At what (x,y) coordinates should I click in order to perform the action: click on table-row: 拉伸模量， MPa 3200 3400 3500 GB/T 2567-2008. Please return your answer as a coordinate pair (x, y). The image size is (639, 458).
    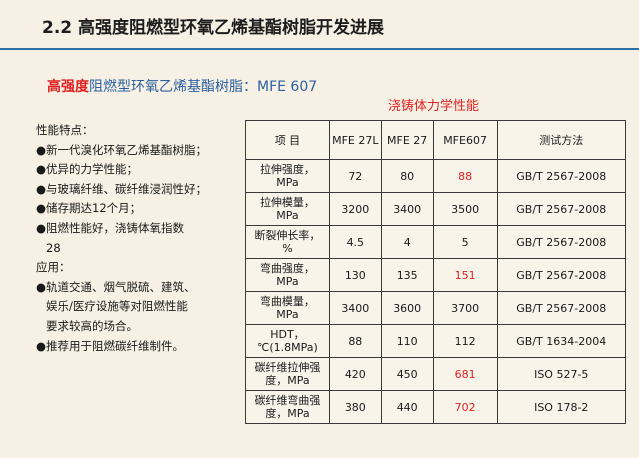
    Looking at the image, I should click on (436, 209).